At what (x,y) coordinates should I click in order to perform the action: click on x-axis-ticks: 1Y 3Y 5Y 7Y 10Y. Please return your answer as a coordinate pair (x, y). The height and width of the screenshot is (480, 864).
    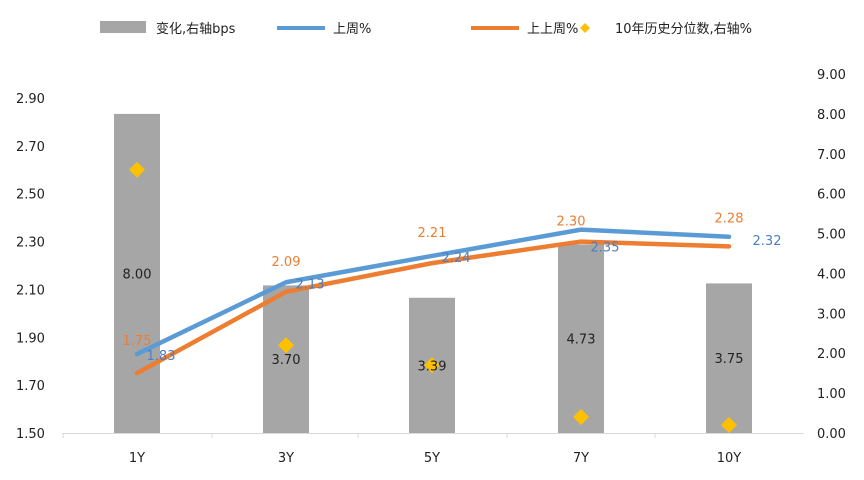
    Looking at the image, I should click on (435, 458).